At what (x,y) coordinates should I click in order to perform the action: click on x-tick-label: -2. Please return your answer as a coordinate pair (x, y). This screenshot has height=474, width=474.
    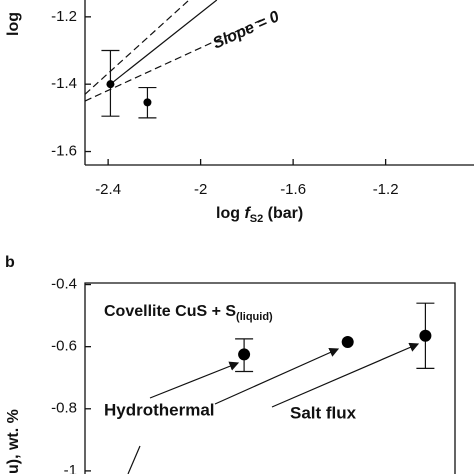
    Looking at the image, I should click on (200, 189).